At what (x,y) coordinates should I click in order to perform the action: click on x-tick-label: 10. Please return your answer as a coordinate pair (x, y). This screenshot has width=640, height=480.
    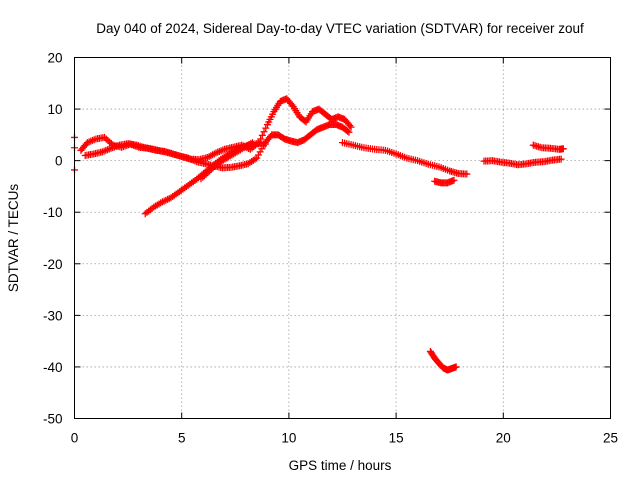
    Looking at the image, I should click on (288, 438).